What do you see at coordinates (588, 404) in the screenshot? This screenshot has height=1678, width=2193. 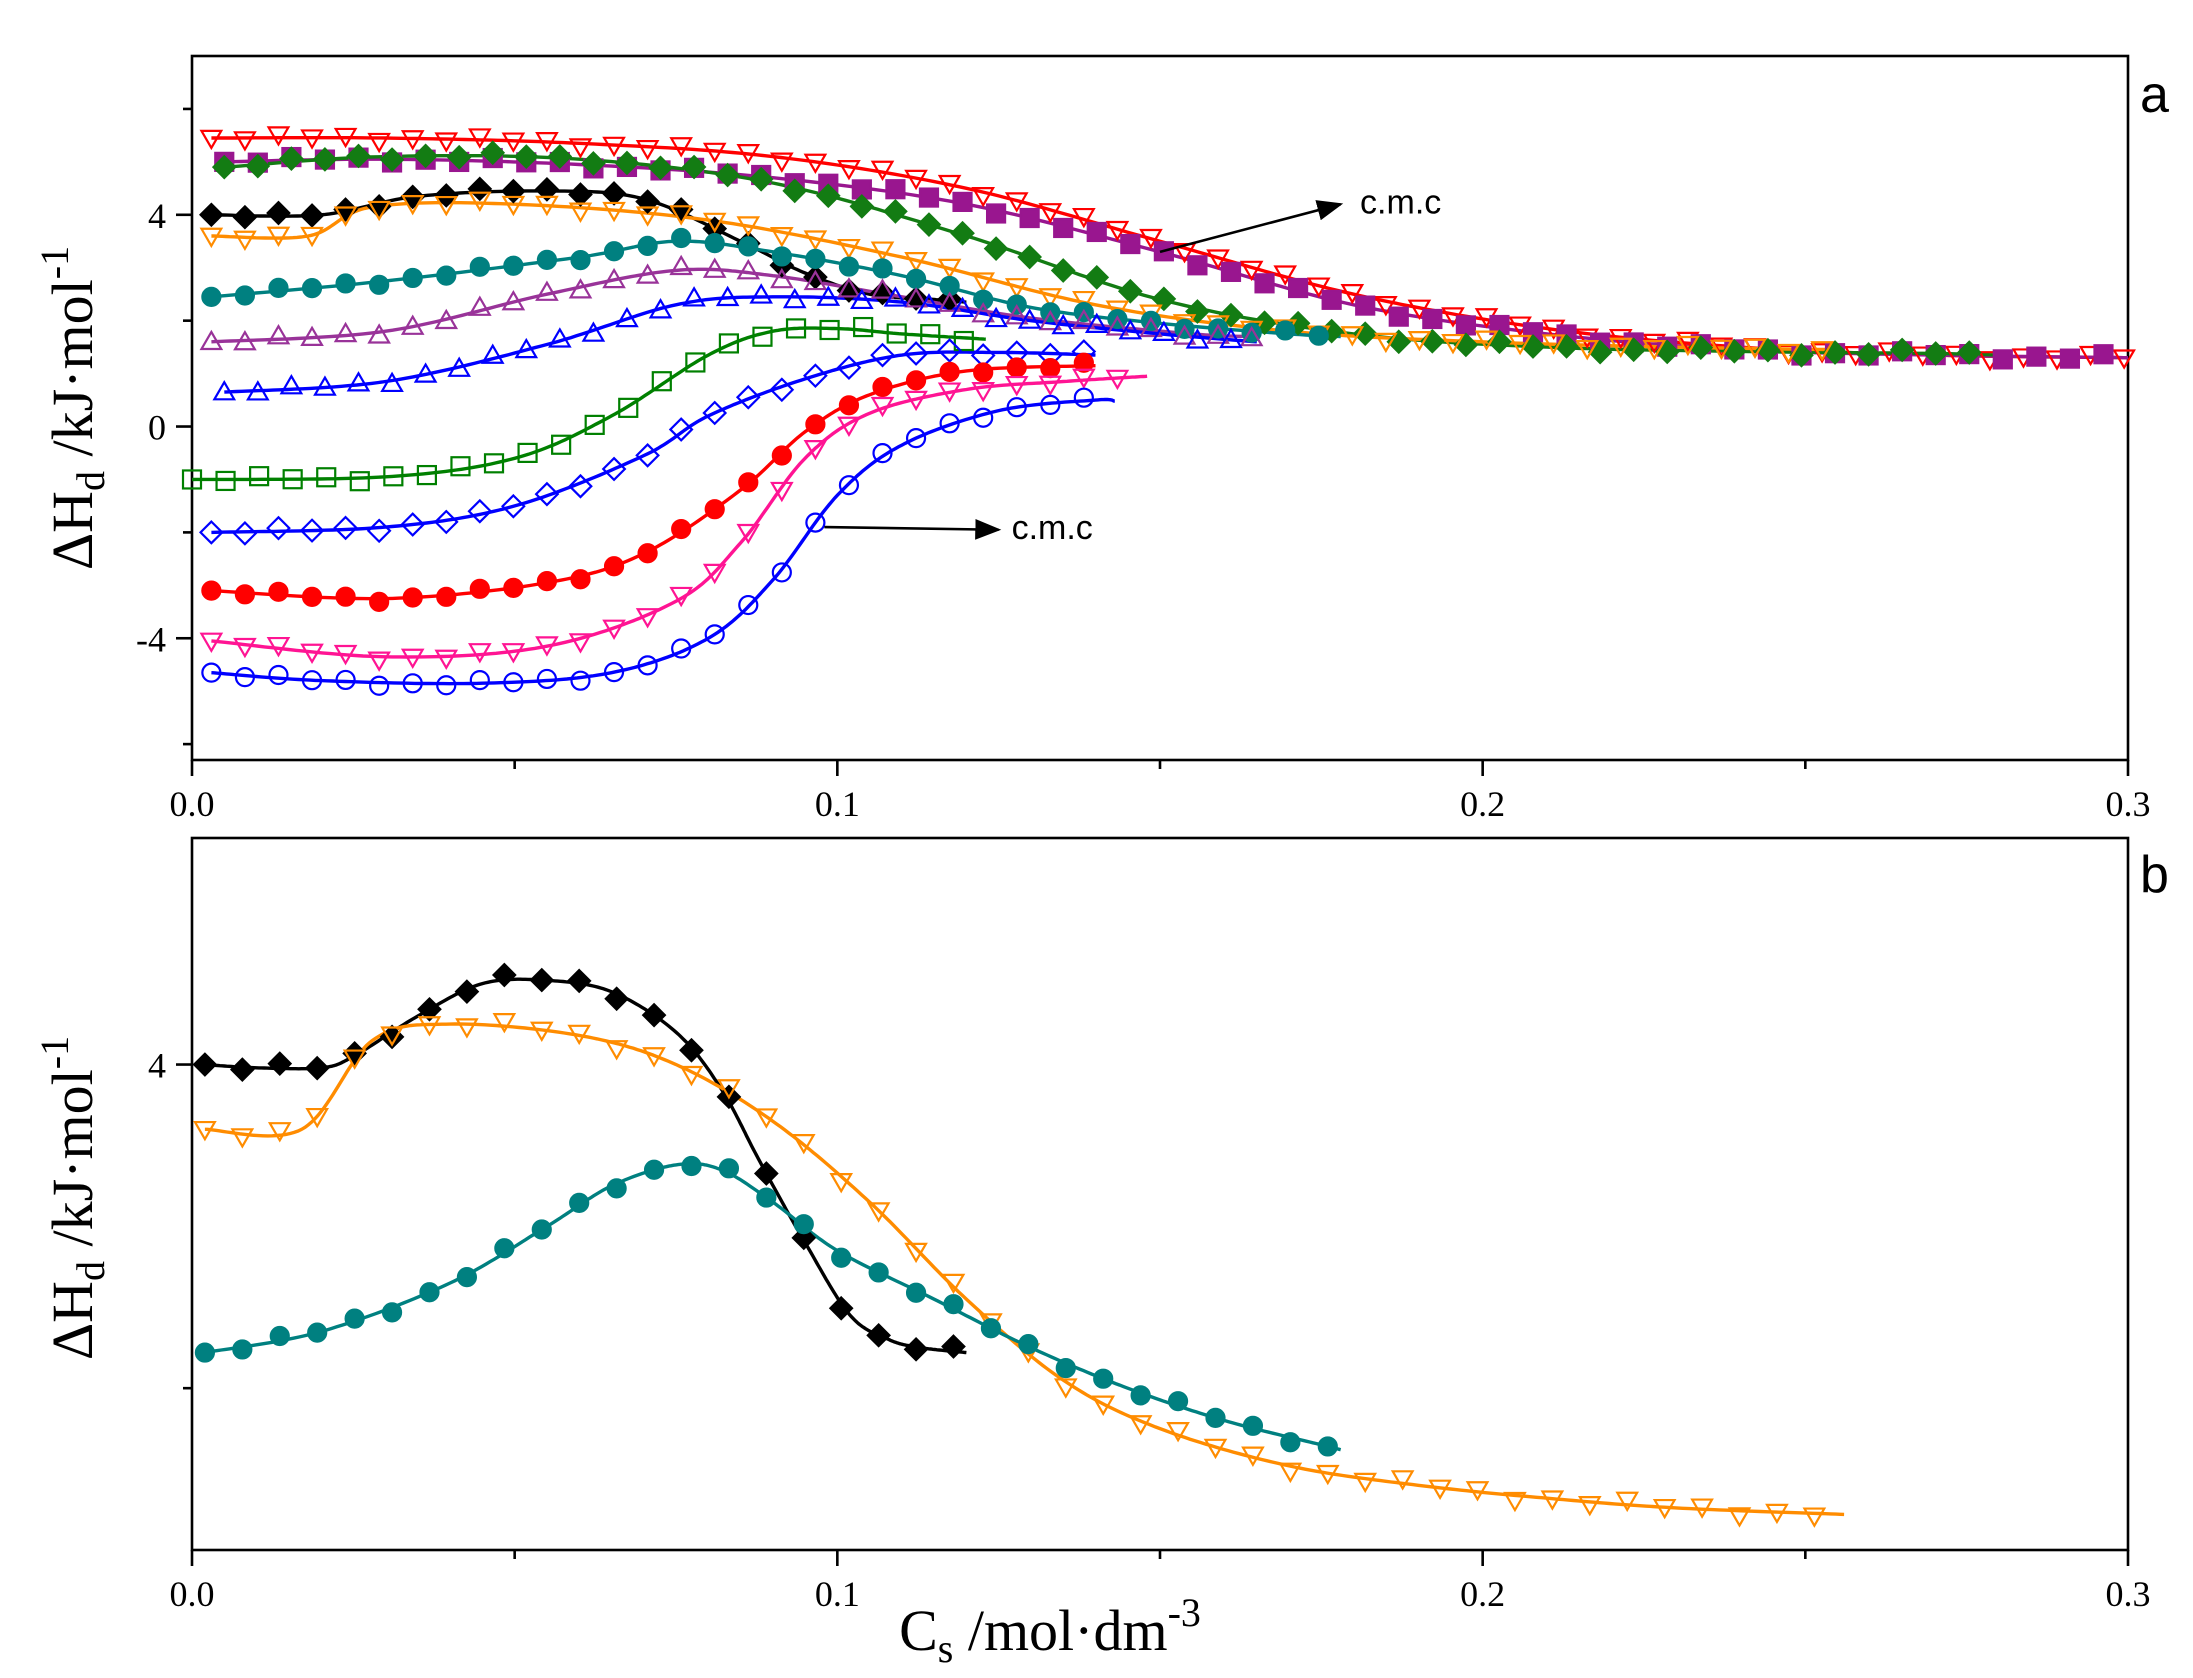 I see `series-line-s9` at bounding box center [588, 404].